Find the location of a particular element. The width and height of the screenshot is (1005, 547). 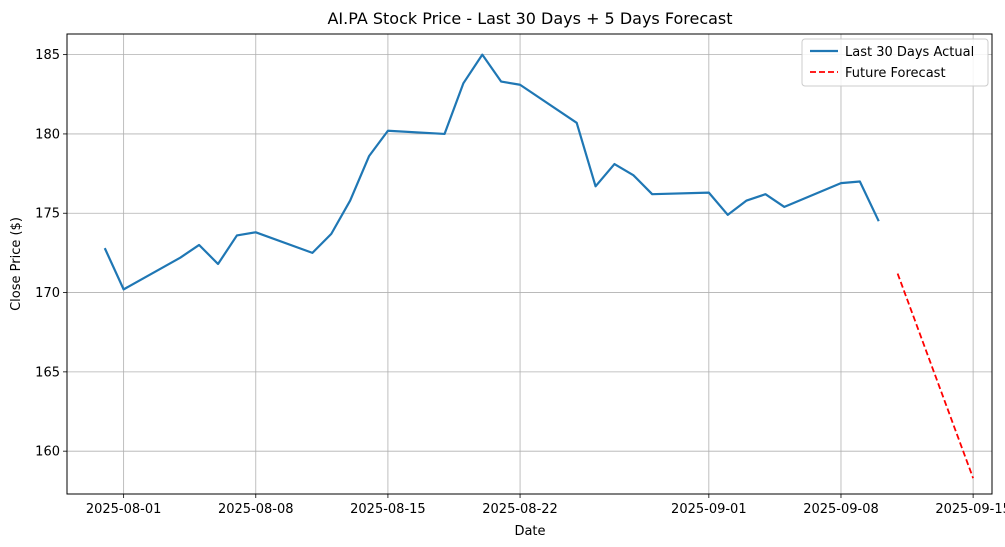

x-tick-label: 2025-09-15 is located at coordinates (970, 509).